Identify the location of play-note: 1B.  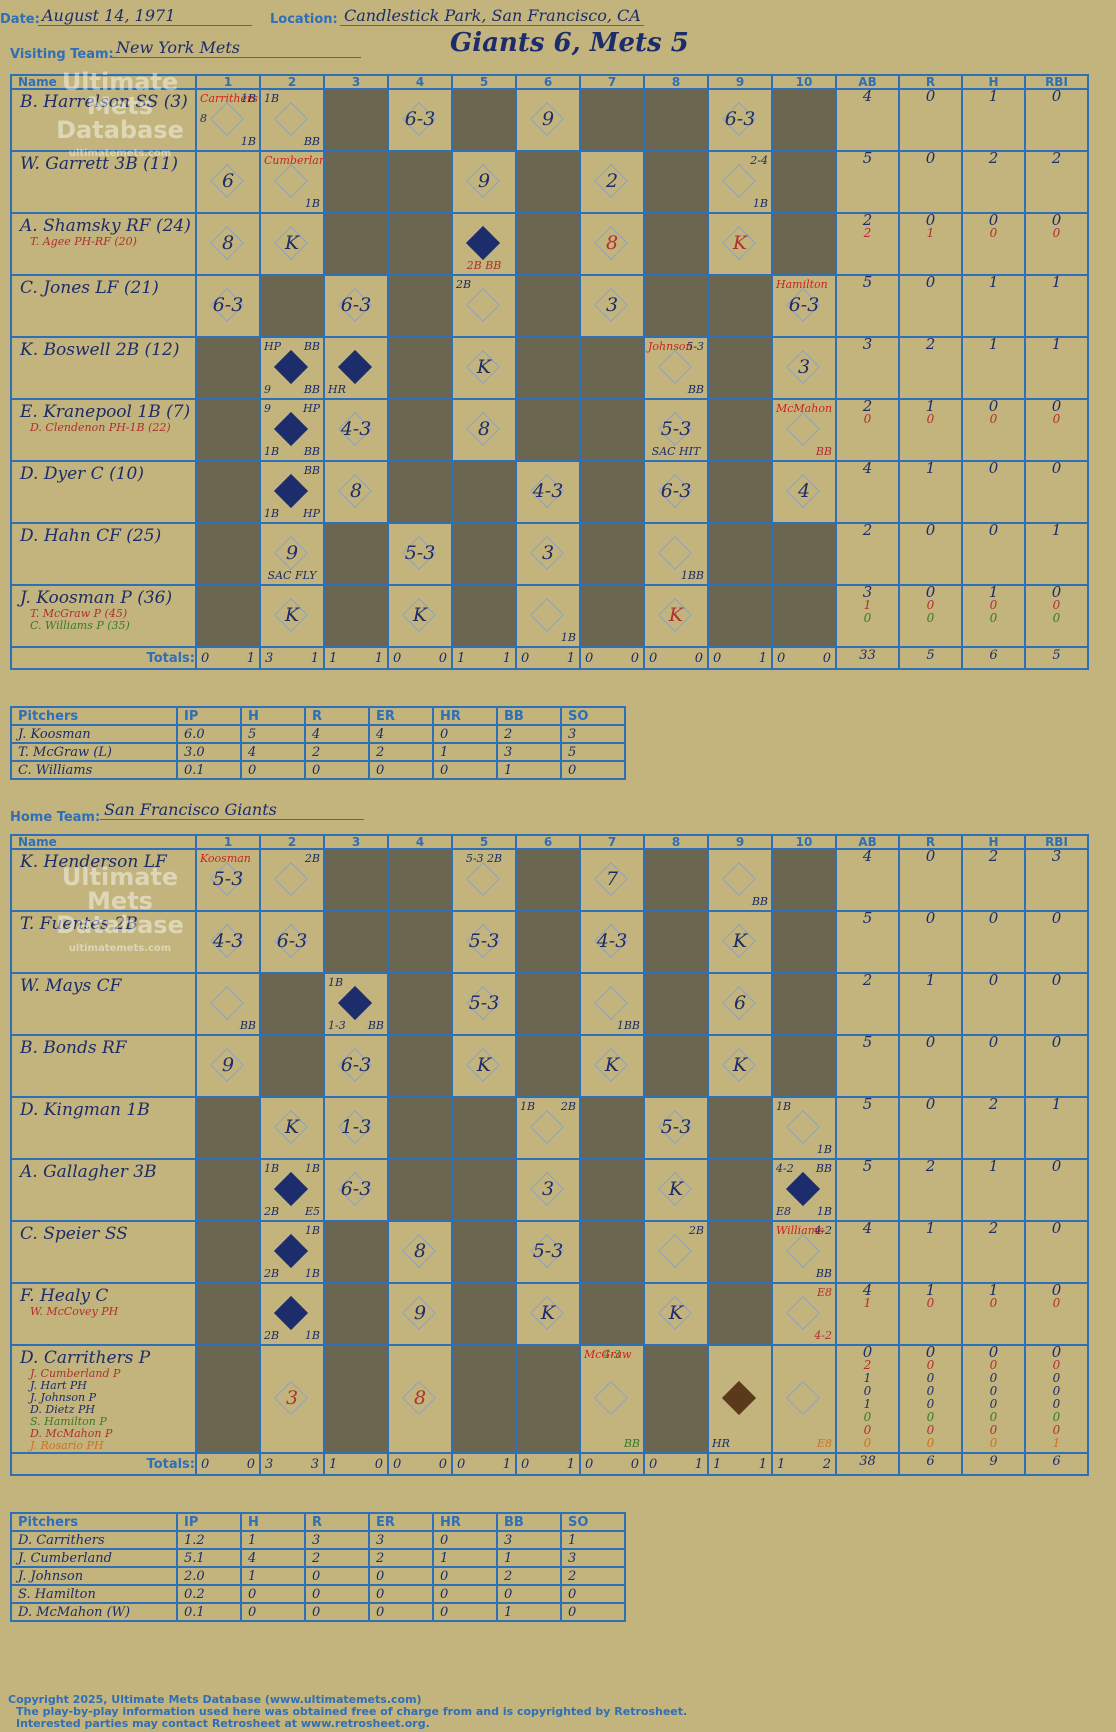
(824, 1211).